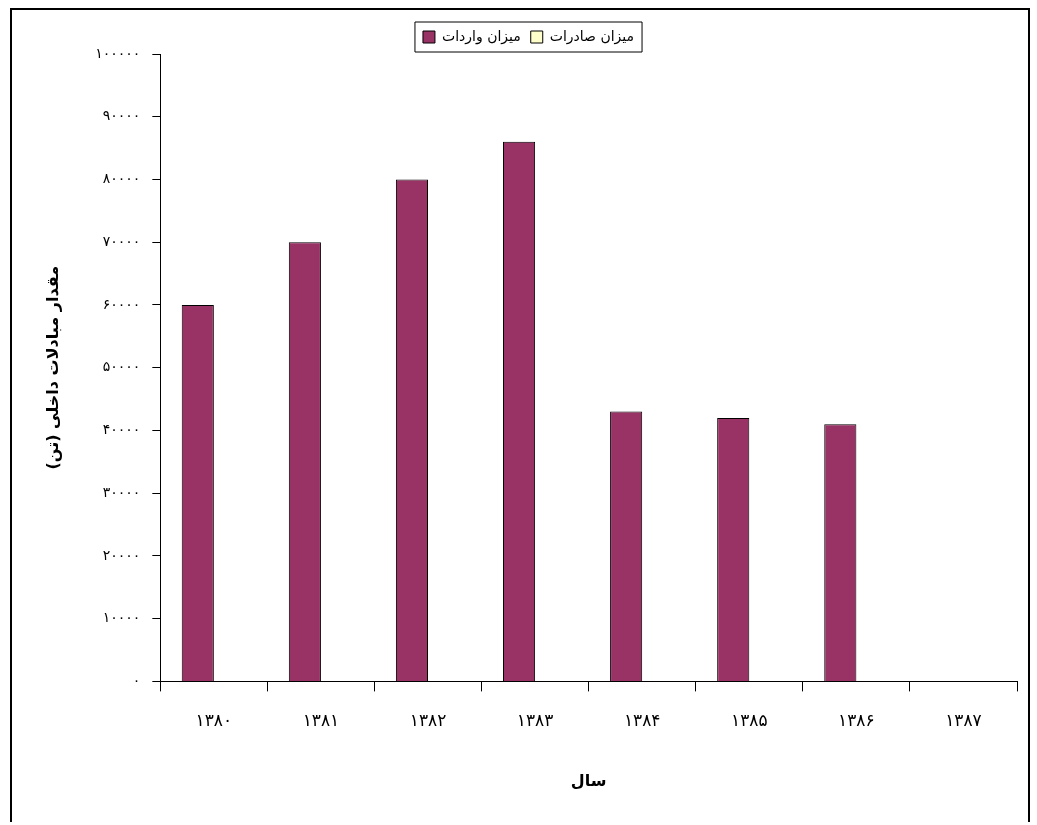 Image resolution: width=1037 pixels, height=825 pixels. Describe the element at coordinates (121, 491) in the screenshot. I see `y-tick-label: ۳۰۰۰۰` at that location.